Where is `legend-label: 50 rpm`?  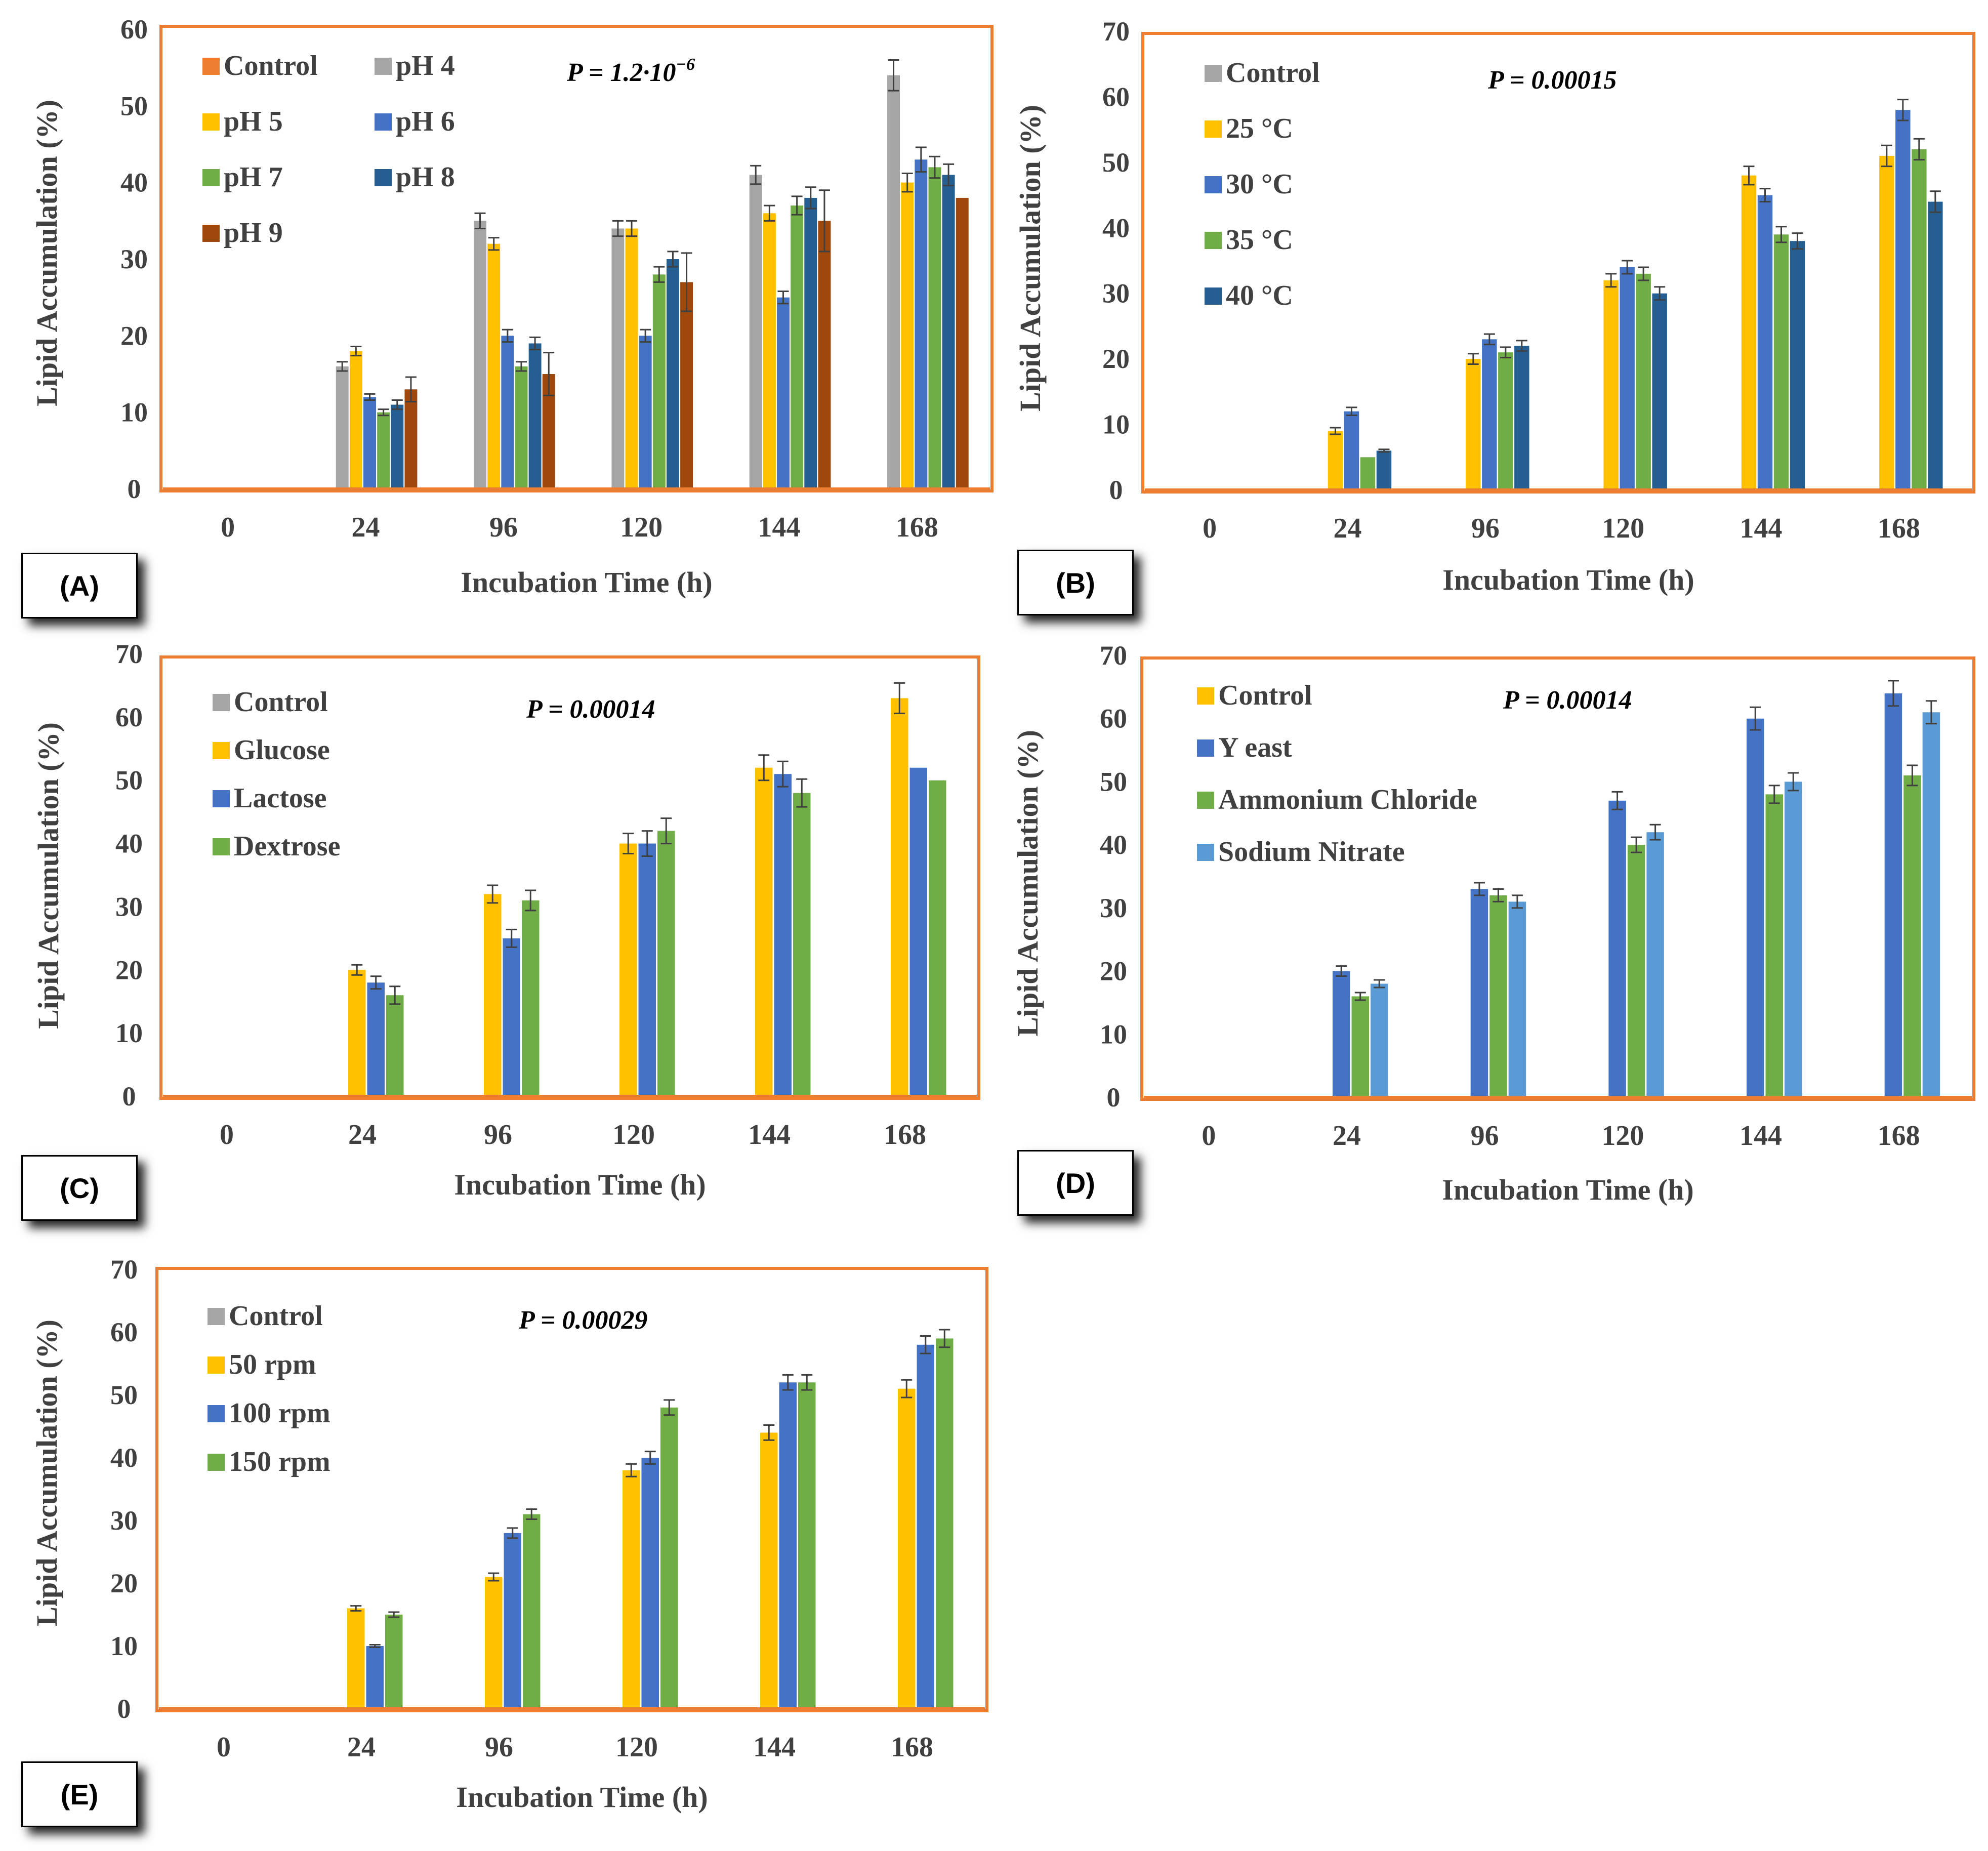 legend-label: 50 rpm is located at coordinates (272, 1364).